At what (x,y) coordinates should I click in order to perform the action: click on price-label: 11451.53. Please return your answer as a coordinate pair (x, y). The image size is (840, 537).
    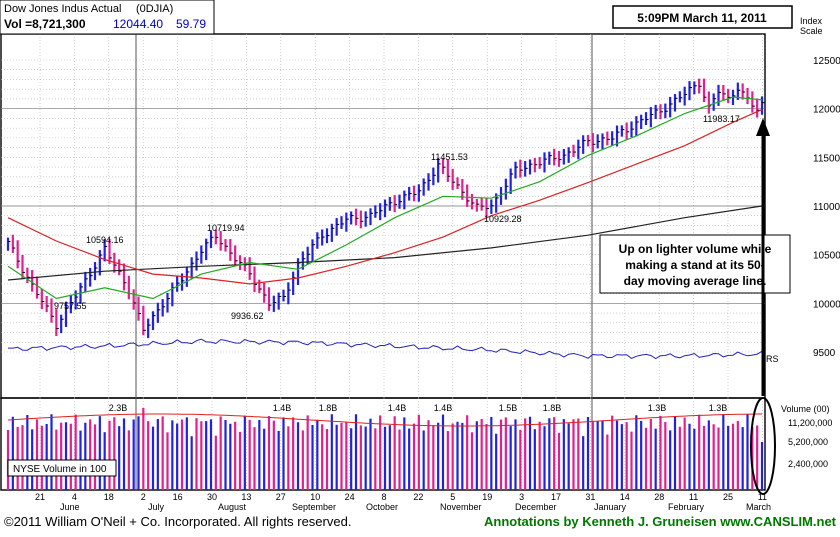
    Looking at the image, I should click on (449, 157).